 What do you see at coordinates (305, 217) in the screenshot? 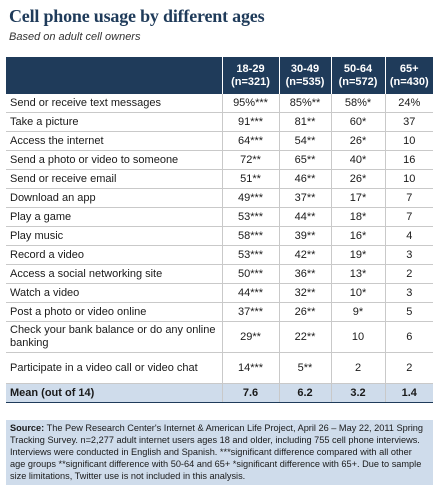
I see `row-value: 44**` at bounding box center [305, 217].